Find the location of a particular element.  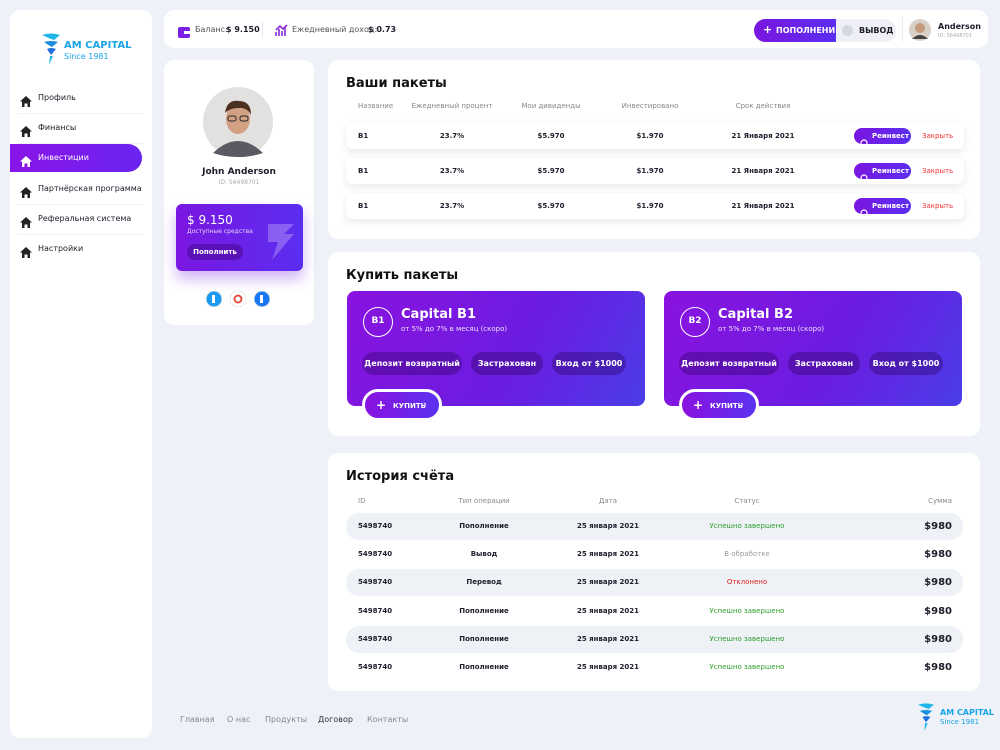

chart-icon is located at coordinates (281, 29).